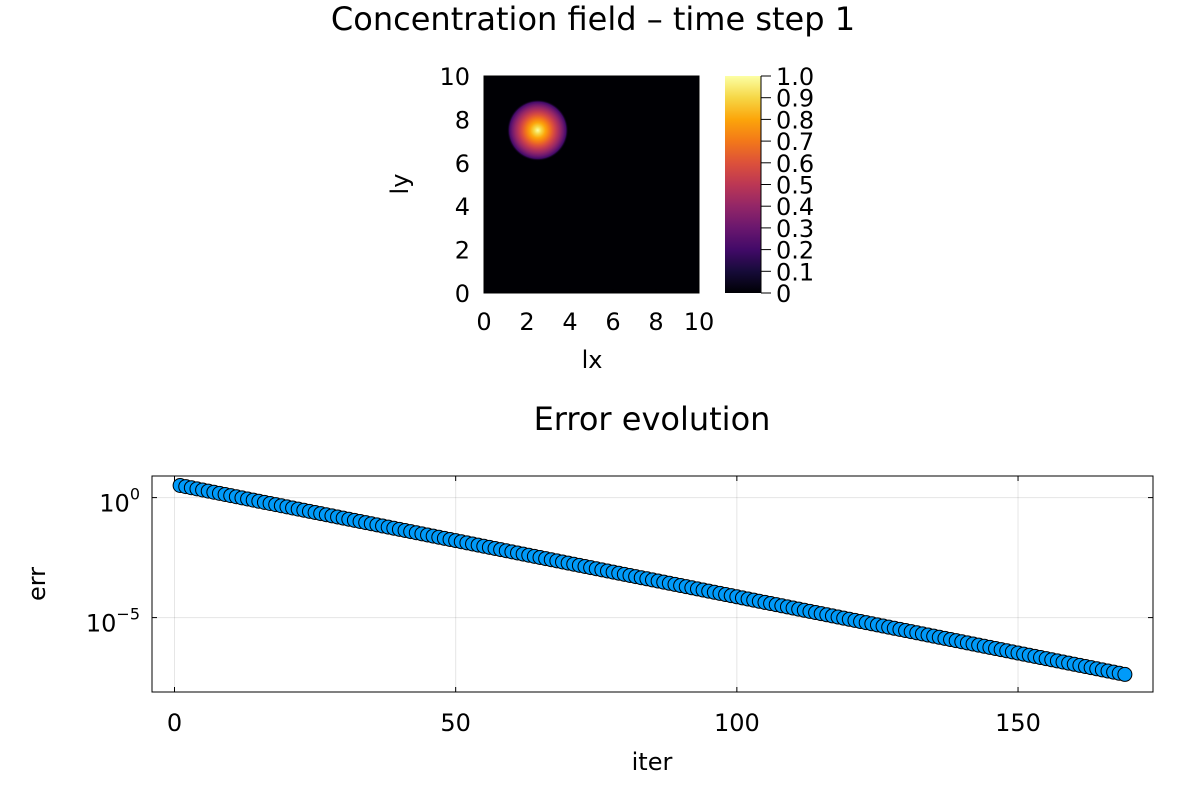  I want to click on error-y-tick-label: 10⁻⁵, so click(113, 621).